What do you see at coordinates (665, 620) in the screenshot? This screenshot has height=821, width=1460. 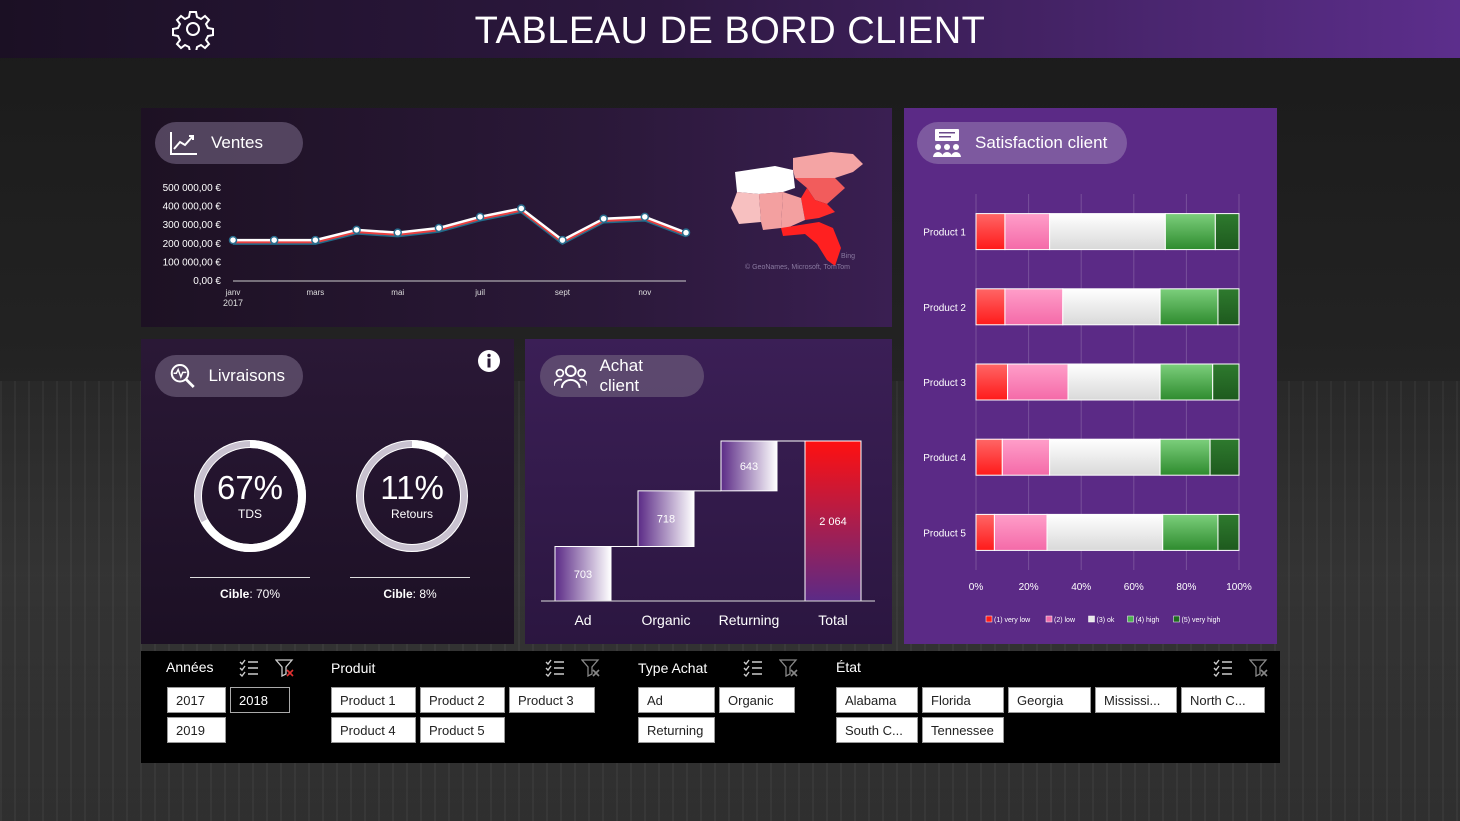 I see `category-label: Organic` at bounding box center [665, 620].